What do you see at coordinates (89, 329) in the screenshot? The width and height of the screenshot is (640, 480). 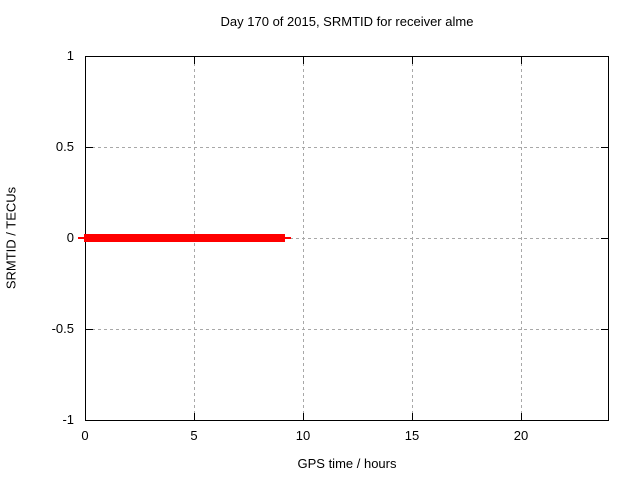 I see `y-tick-mark-left--0.5` at bounding box center [89, 329].